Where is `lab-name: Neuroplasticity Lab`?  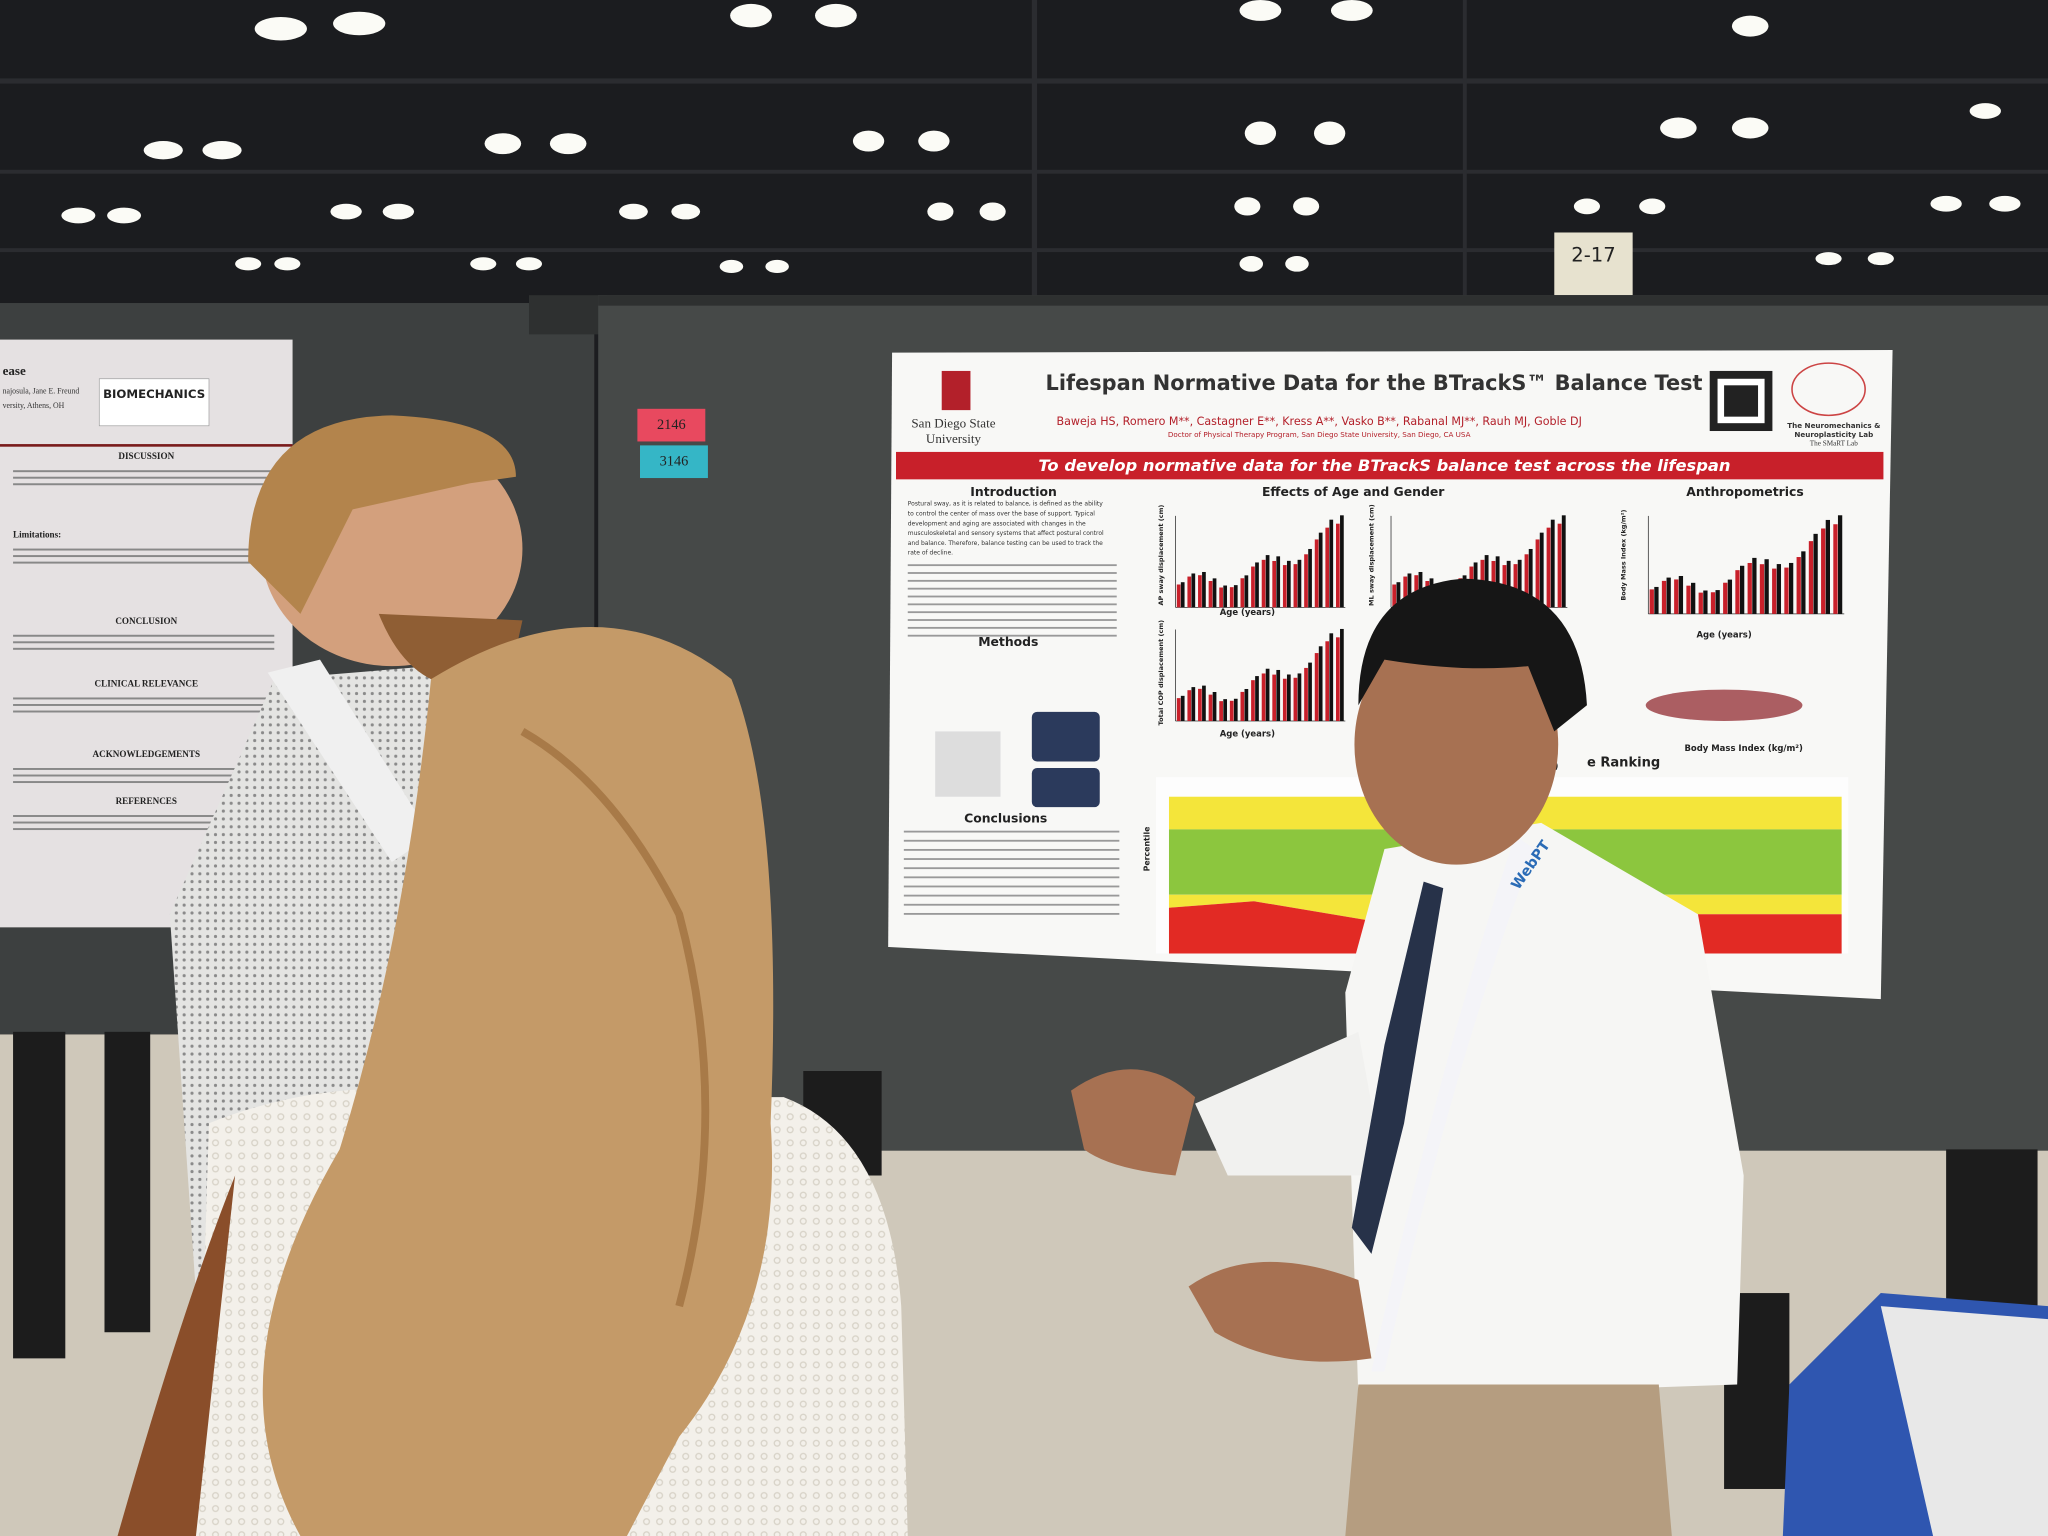
lab-name: Neuroplasticity Lab is located at coordinates (1833, 434).